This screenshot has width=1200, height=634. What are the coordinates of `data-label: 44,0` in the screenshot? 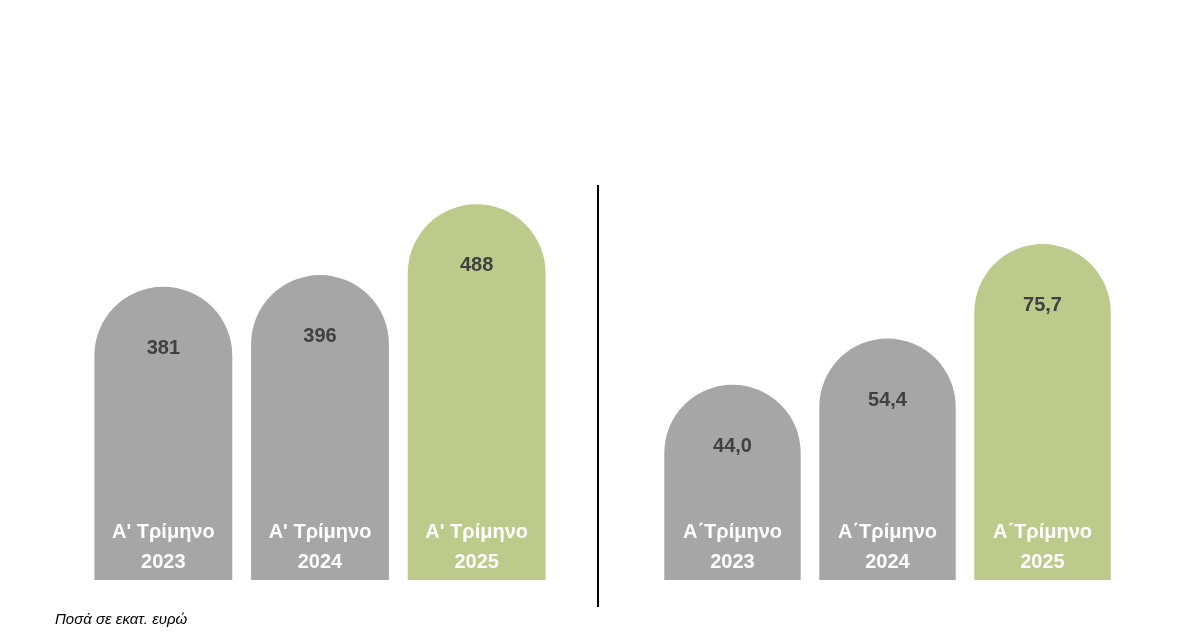 It's located at (732, 444).